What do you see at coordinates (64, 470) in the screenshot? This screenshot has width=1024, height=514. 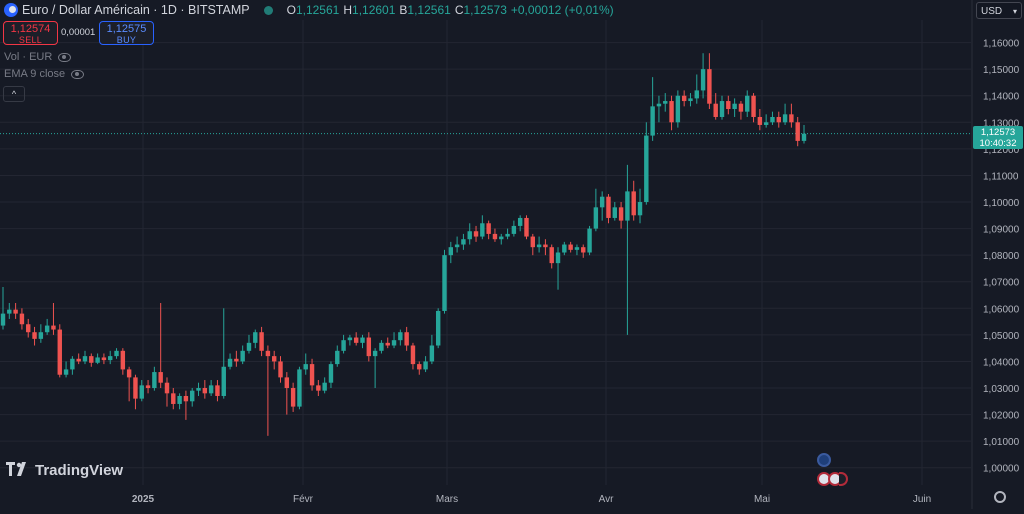 I see `tradingview-logo: TradingView` at bounding box center [64, 470].